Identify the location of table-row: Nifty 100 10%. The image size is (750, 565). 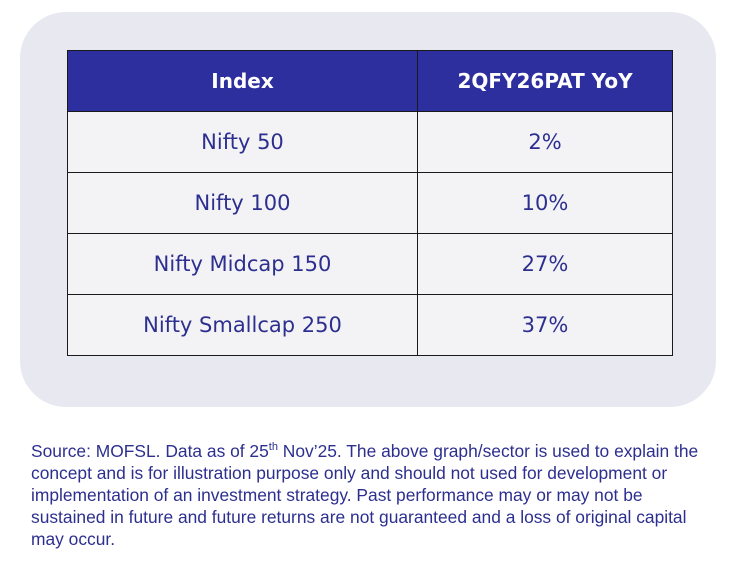
(370, 203).